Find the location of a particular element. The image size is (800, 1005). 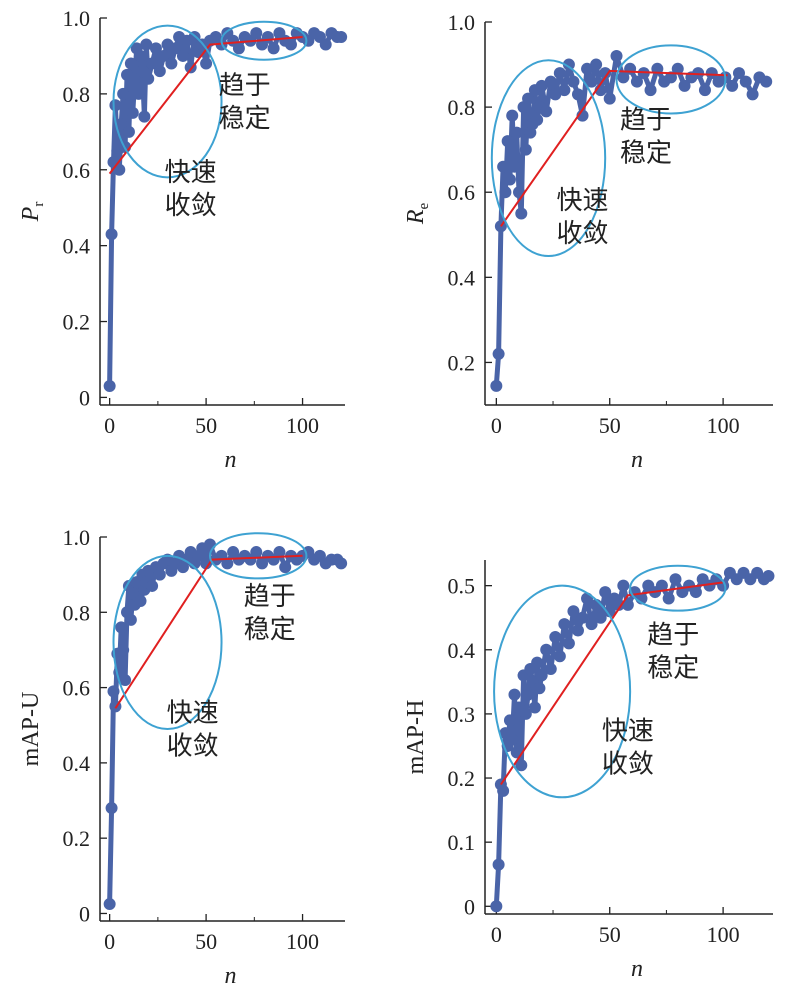

y-axis-label: mAP-H is located at coordinates (416, 737).